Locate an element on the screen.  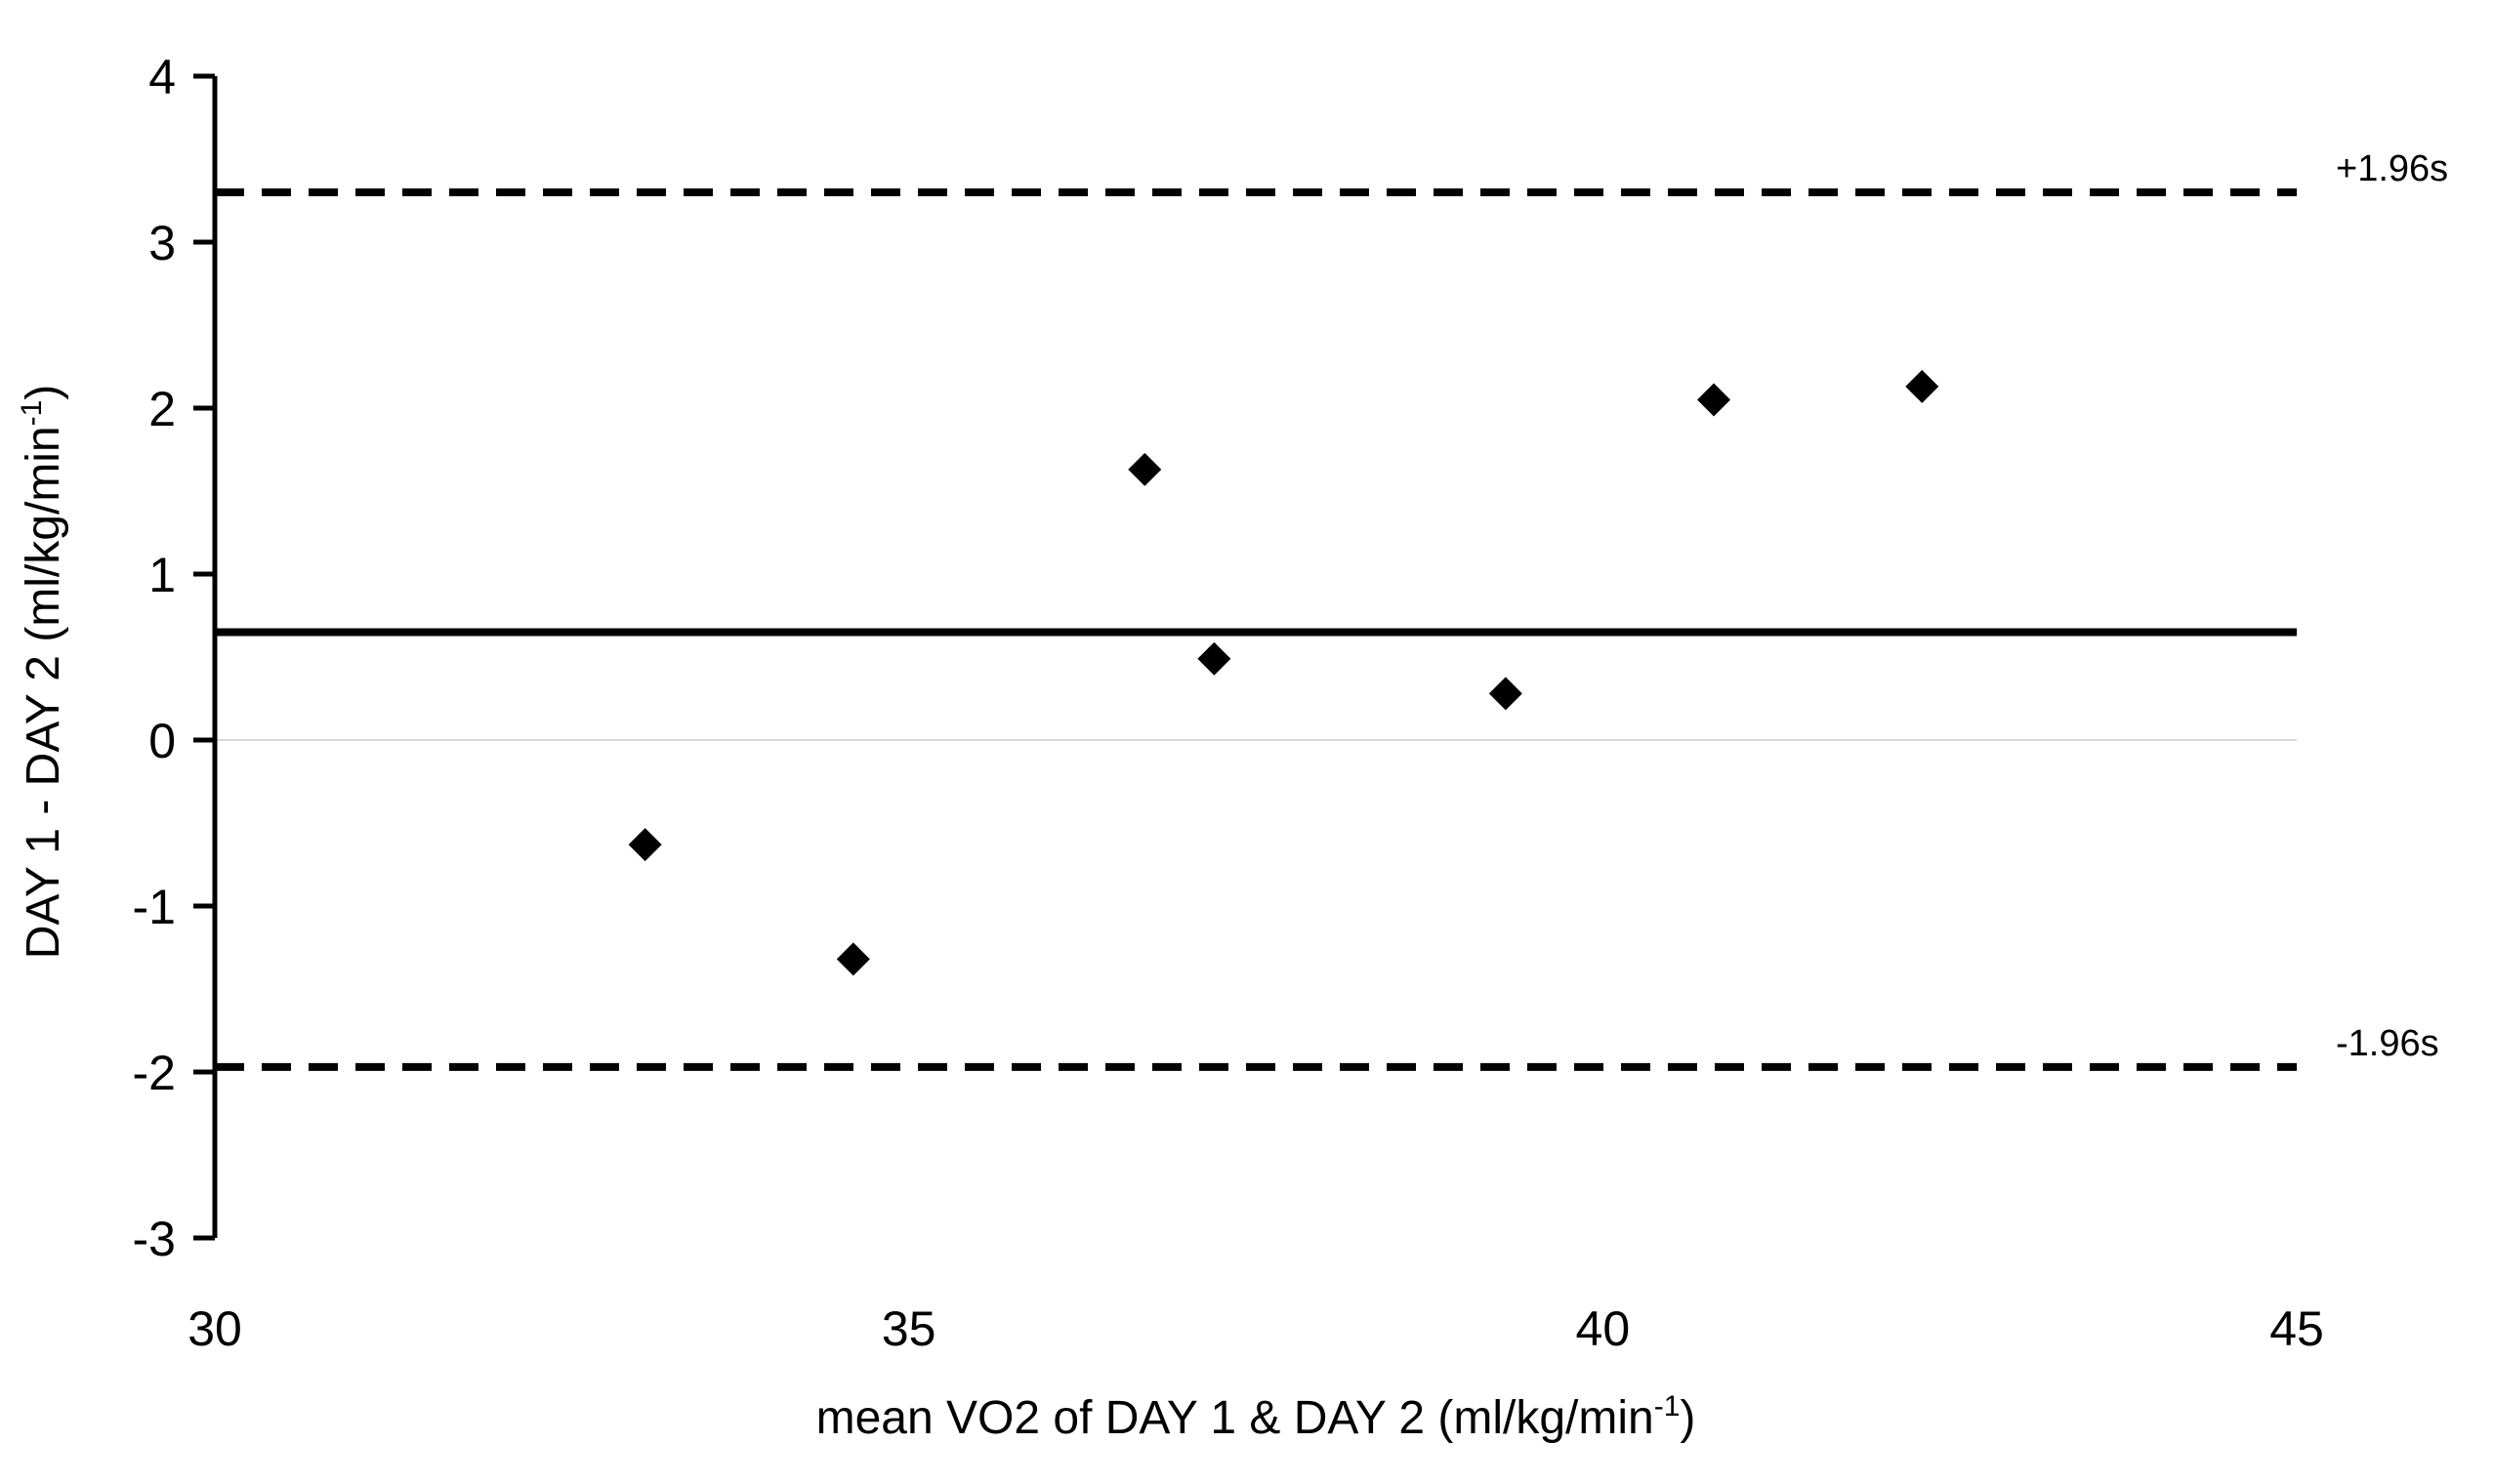
lower-limit-label: -1.96s is located at coordinates (2387, 1044).